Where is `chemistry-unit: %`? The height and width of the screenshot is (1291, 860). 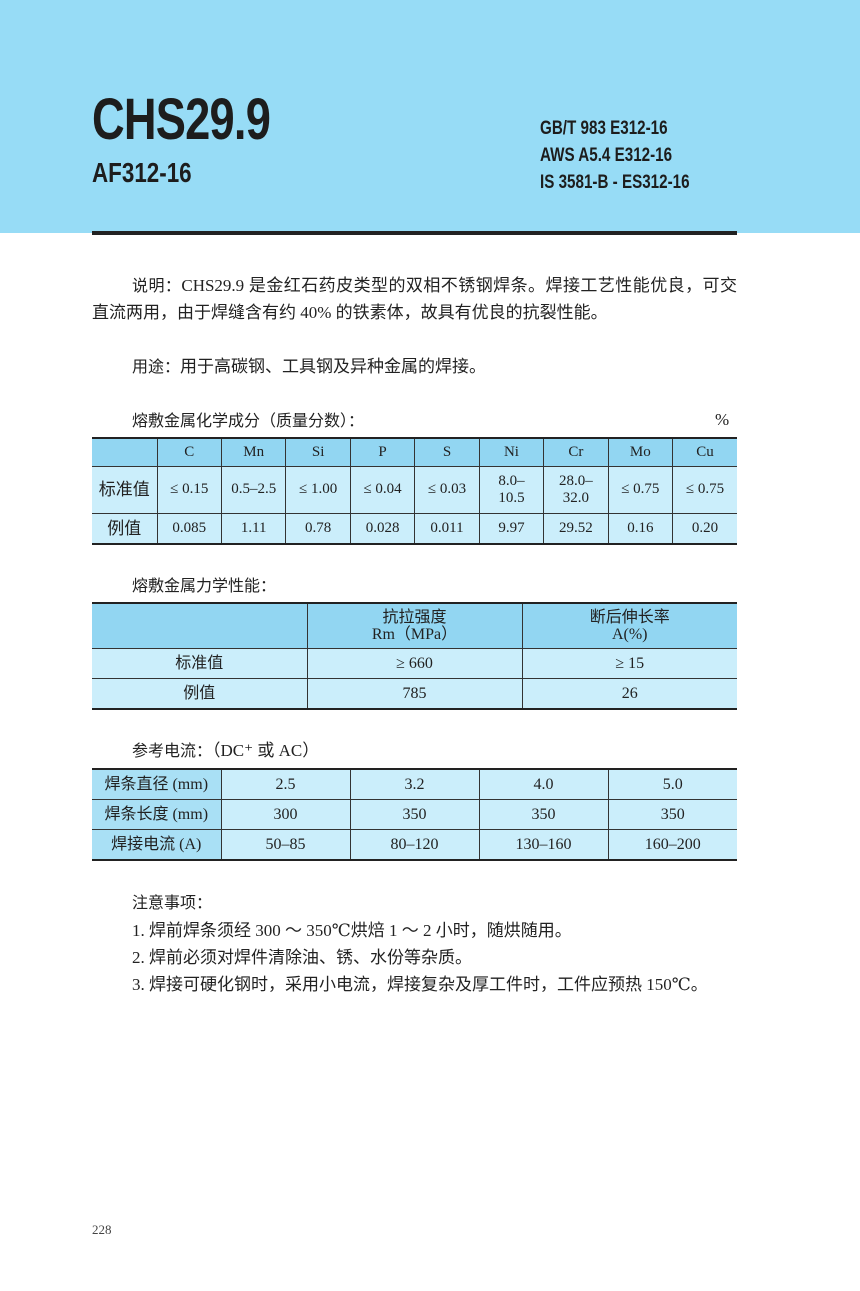
chemistry-unit: % is located at coordinates (722, 419).